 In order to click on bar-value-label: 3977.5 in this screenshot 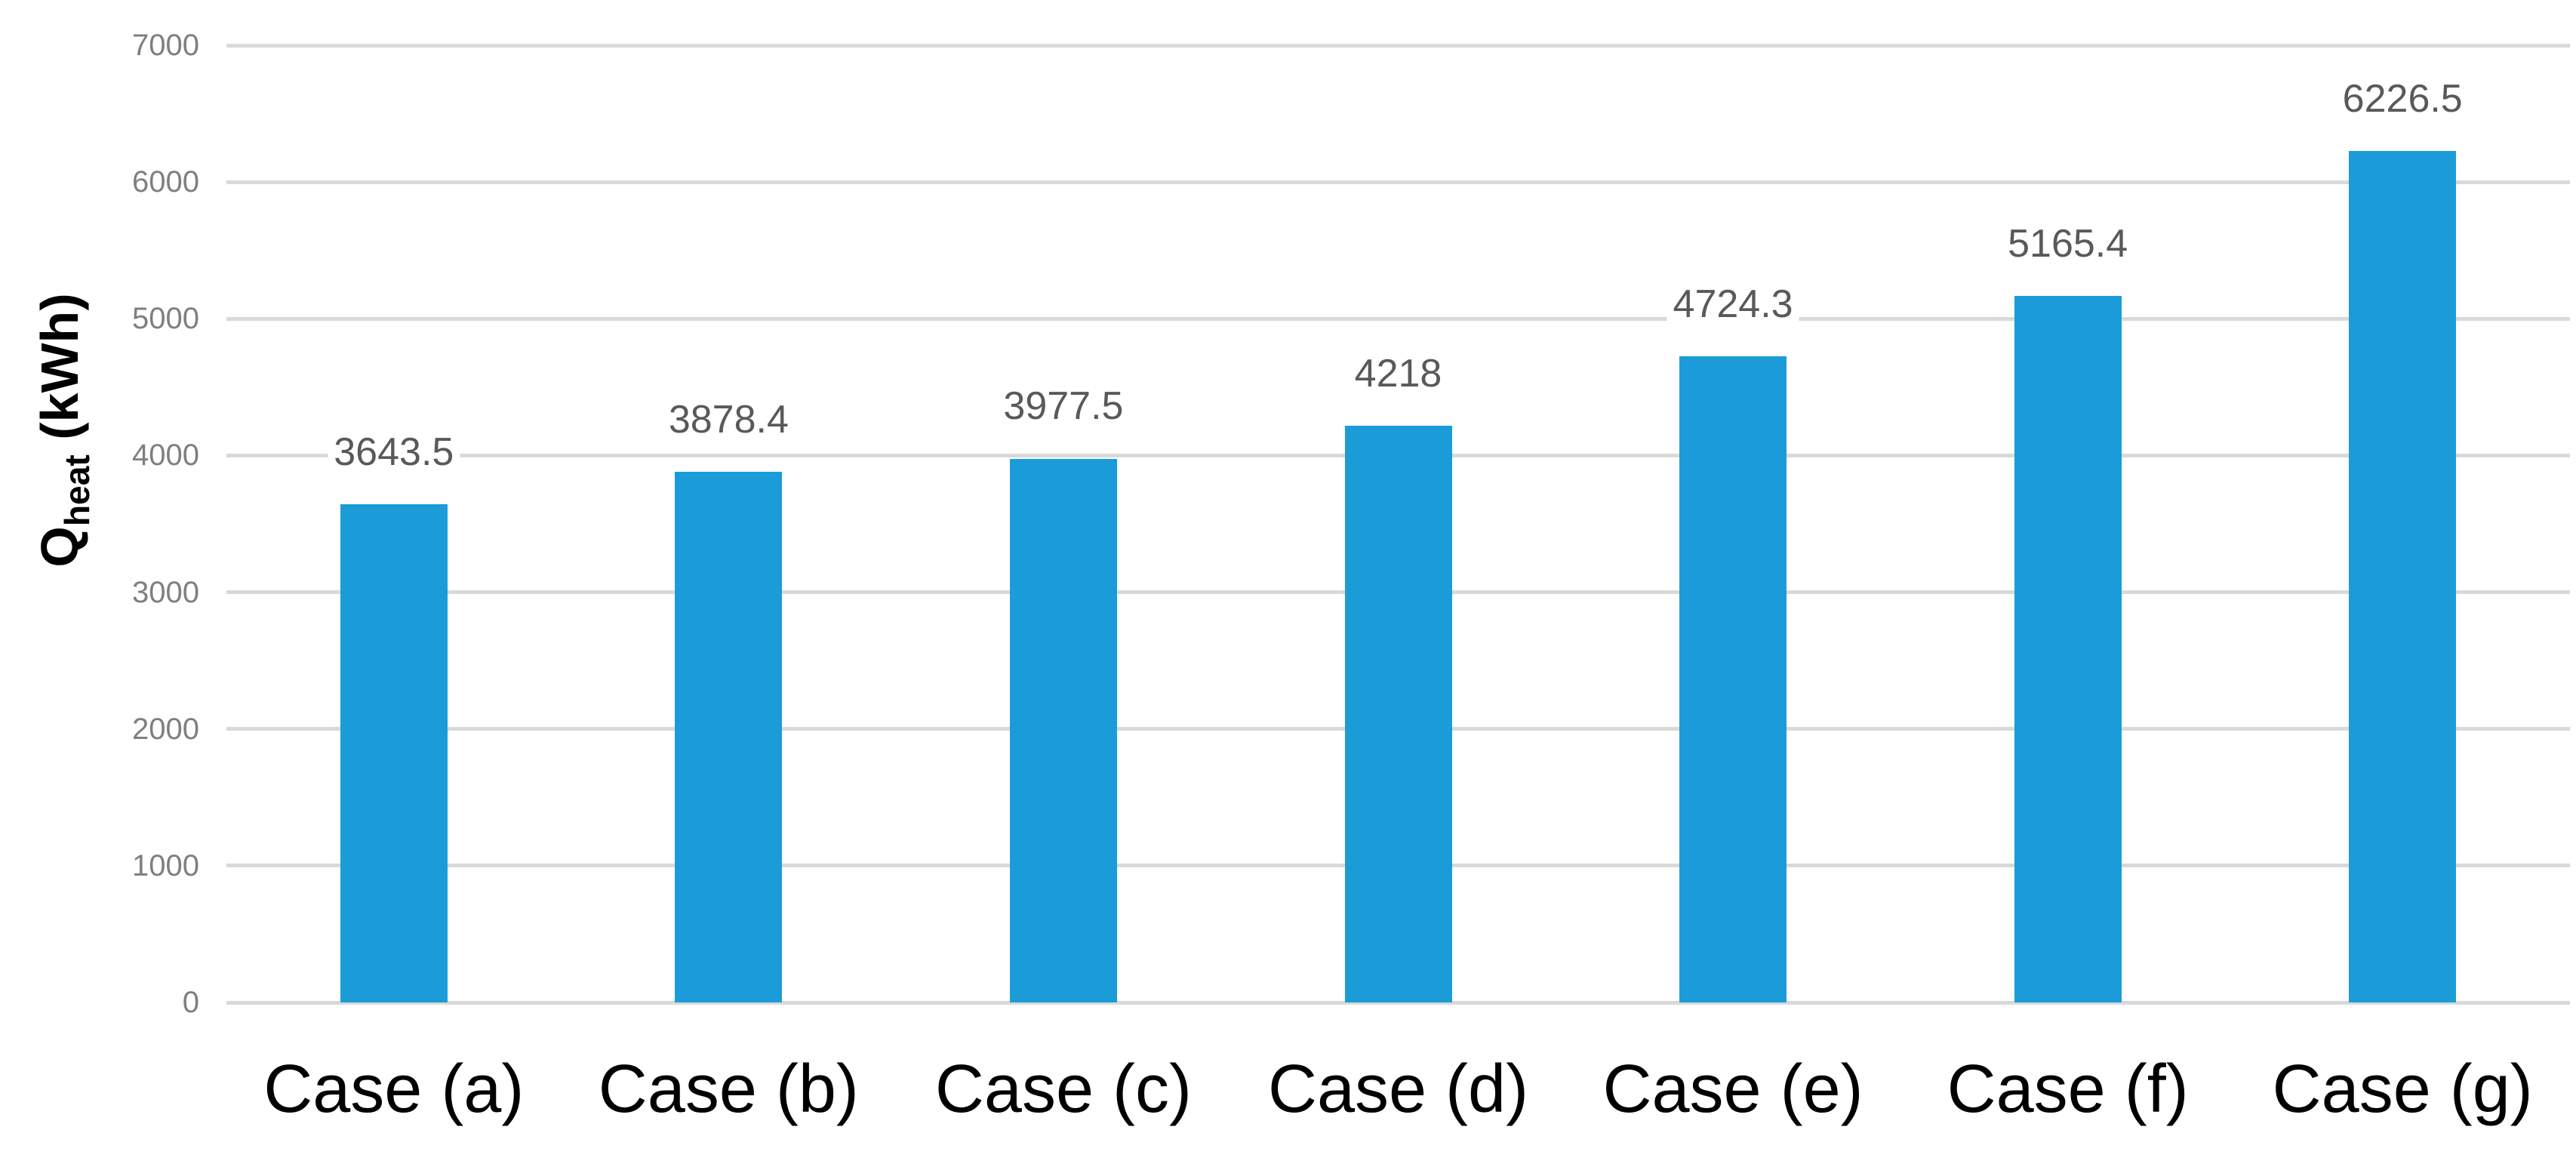, I will do `click(1063, 407)`.